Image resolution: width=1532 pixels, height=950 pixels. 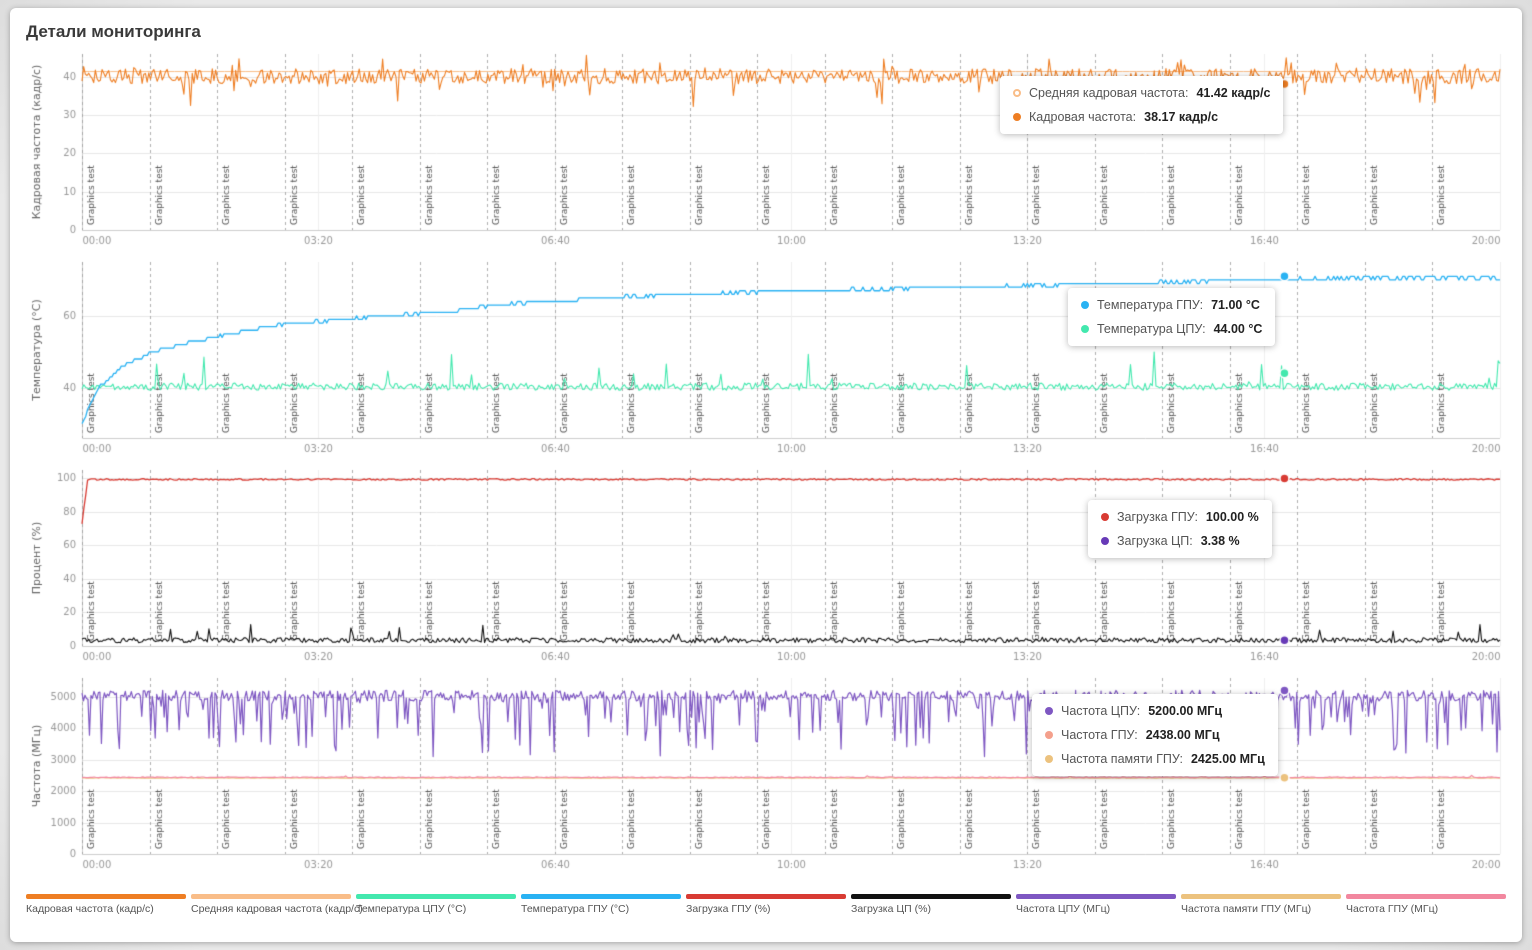 What do you see at coordinates (1181, 117) in the screenshot?
I see `tooltip-value: 38.17 кадр/с` at bounding box center [1181, 117].